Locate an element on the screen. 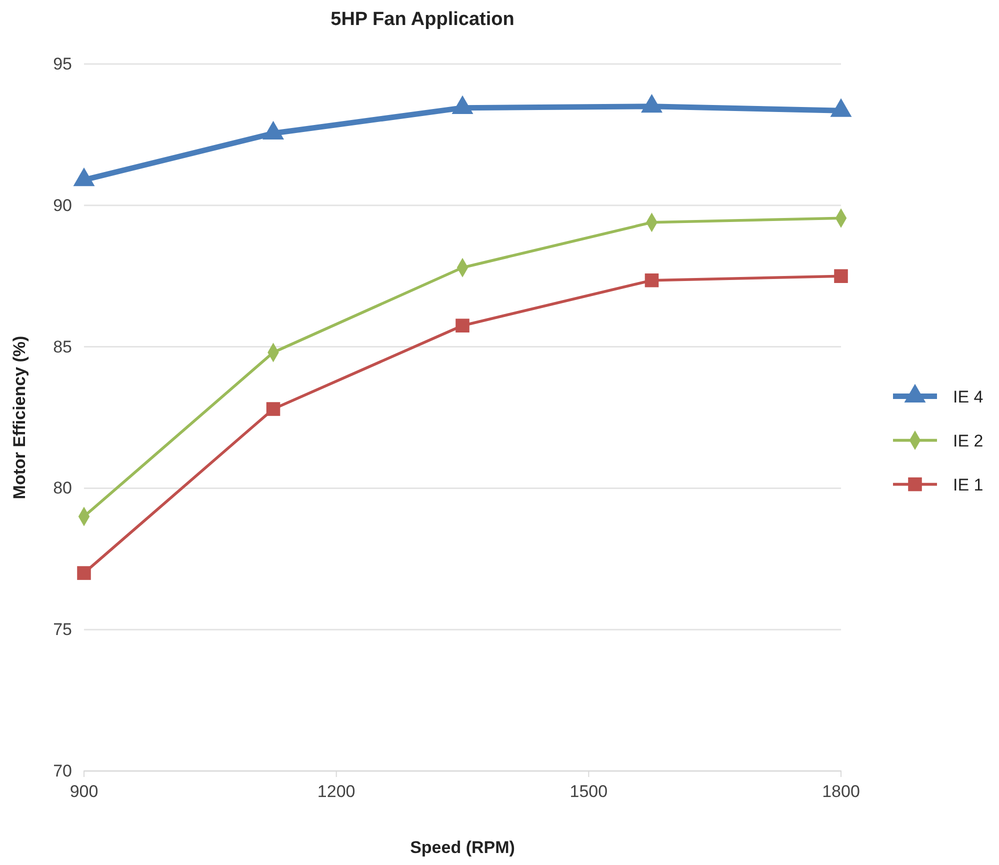  y-tick-label: 75 is located at coordinates (62, 630).